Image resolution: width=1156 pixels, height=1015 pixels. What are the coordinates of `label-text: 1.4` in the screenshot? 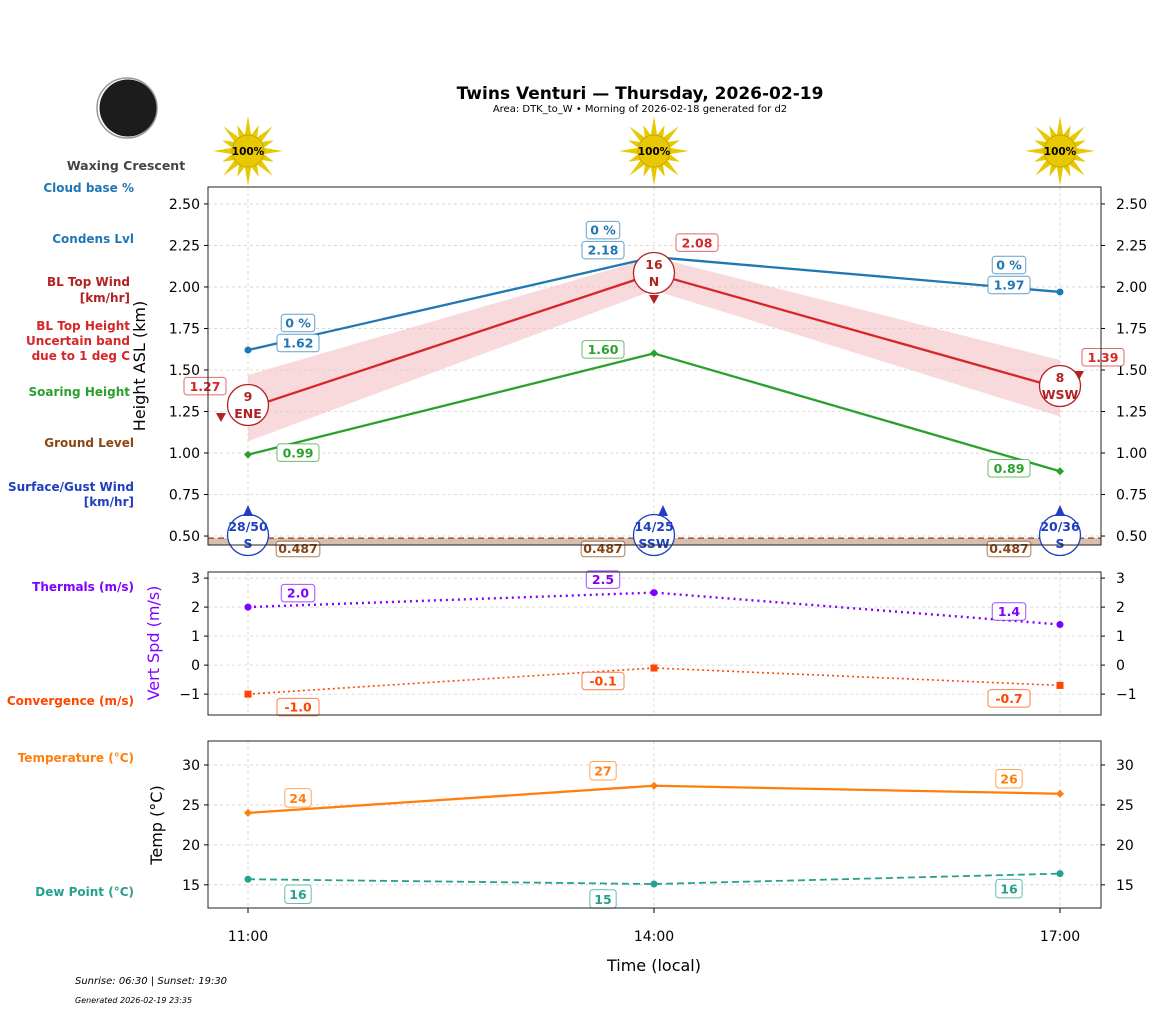 It's located at (1009, 611).